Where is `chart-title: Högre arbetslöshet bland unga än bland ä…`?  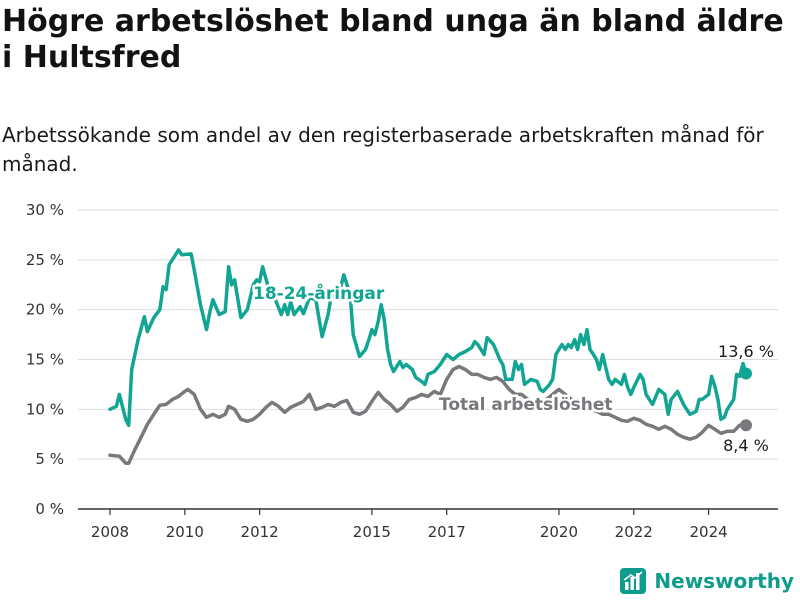 chart-title: Högre arbetslöshet bland unga än bland ä… is located at coordinates (393, 39).